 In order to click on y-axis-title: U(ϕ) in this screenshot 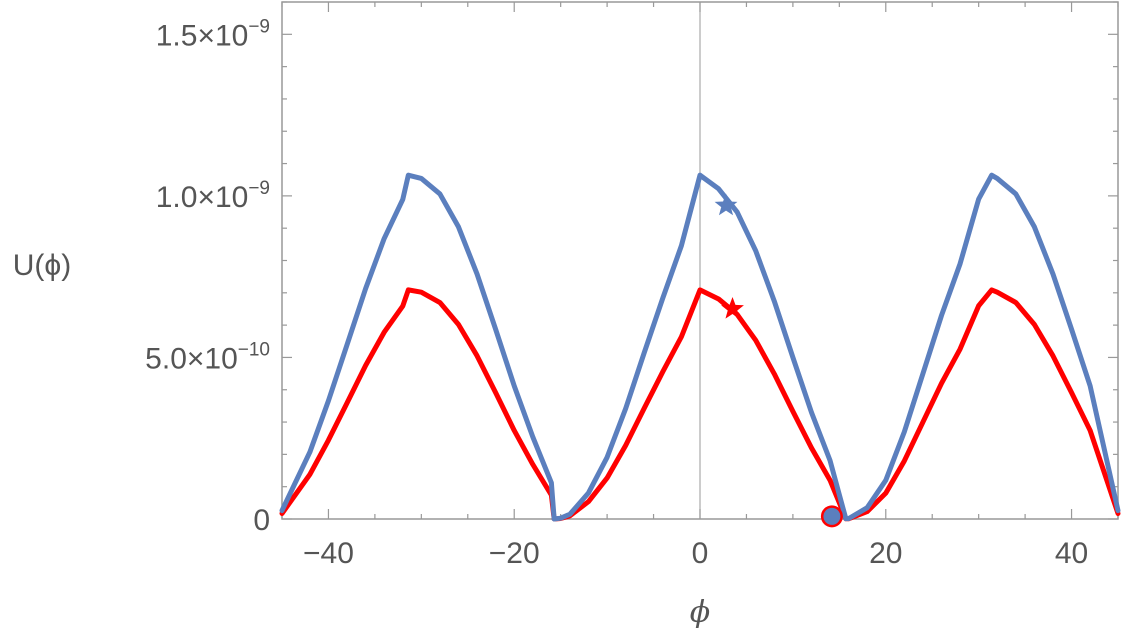, I will do `click(42, 265)`.